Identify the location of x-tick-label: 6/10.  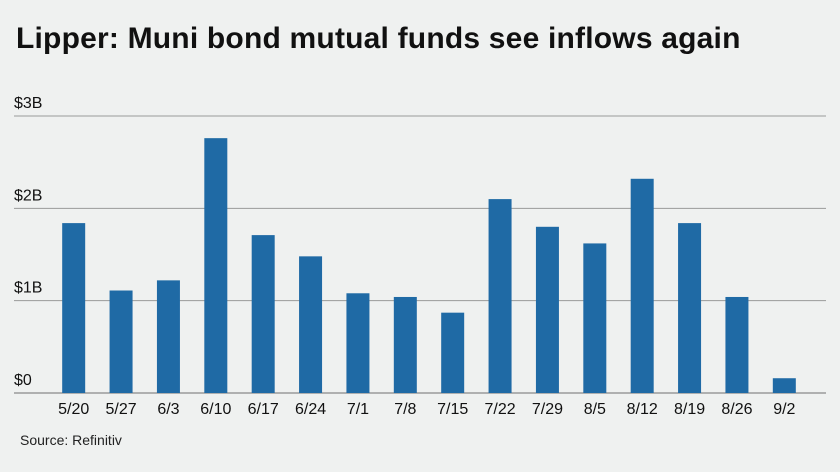
(215, 409).